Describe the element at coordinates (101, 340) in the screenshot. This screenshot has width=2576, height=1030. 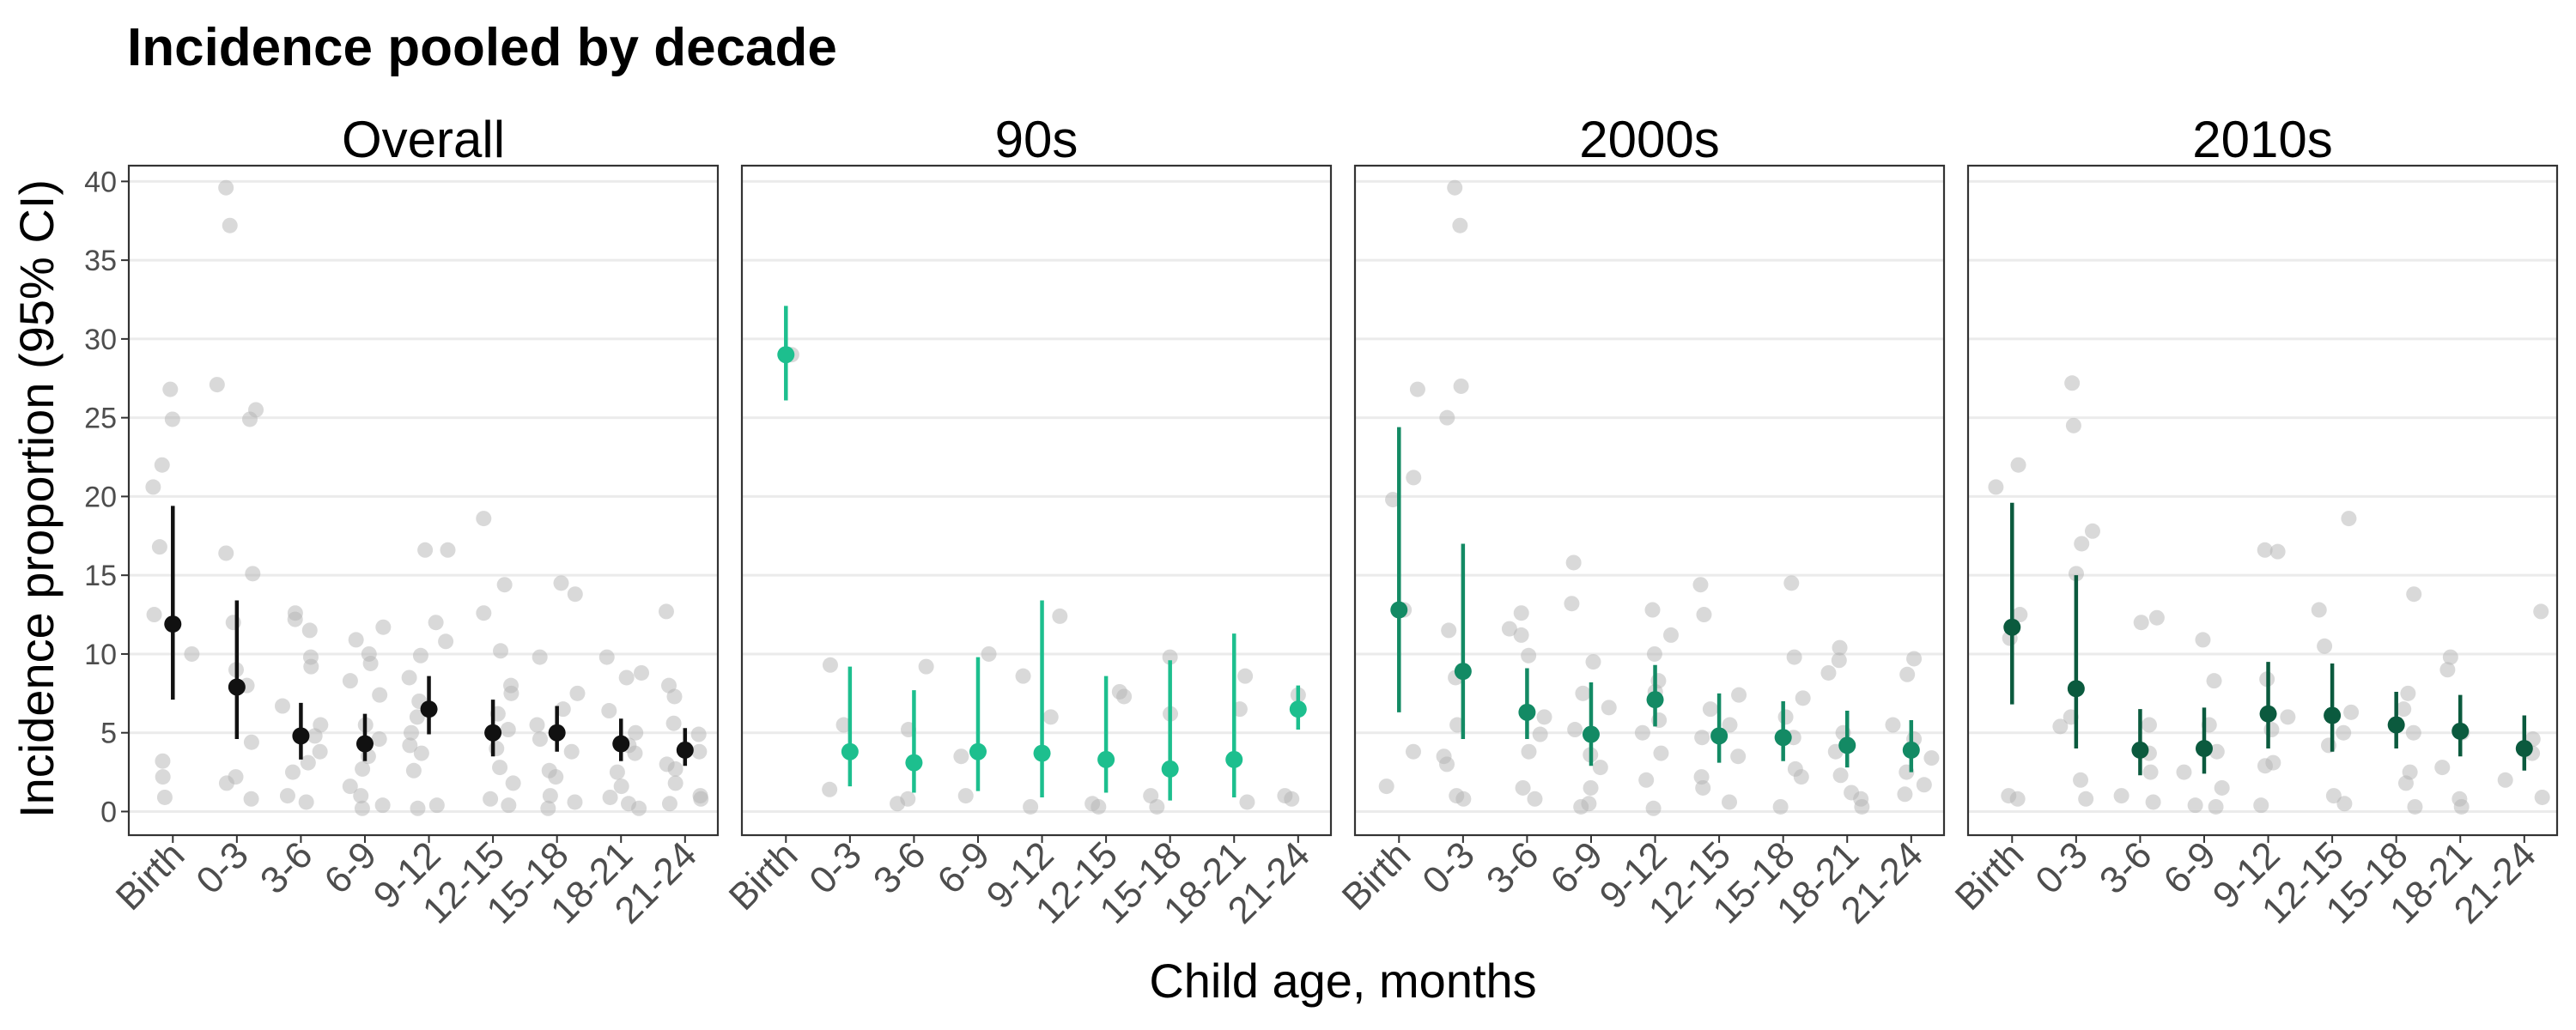
I see `y-tick-label: 30` at that location.